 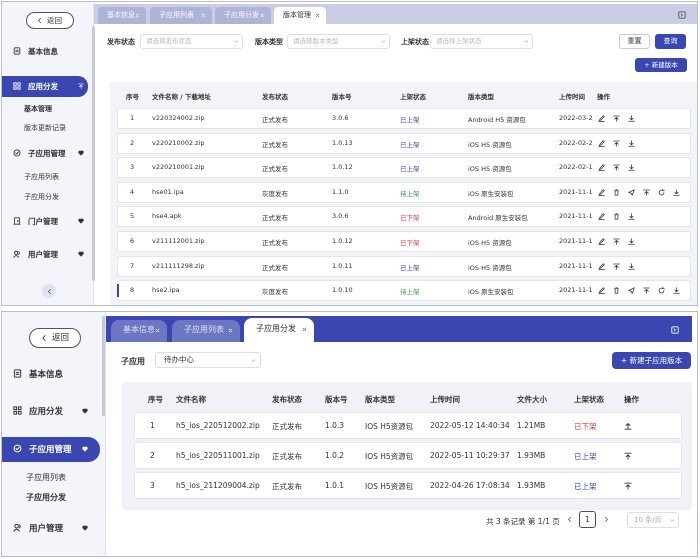 I want to click on menu-active-bg, so click(x=45, y=86).